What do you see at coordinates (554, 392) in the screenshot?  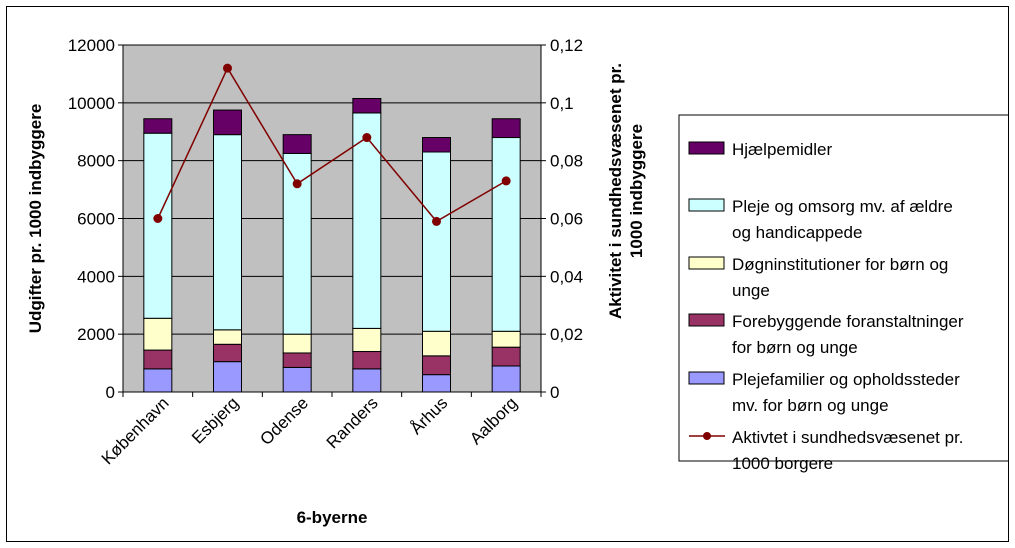 I see `right-tick-label: 0` at bounding box center [554, 392].